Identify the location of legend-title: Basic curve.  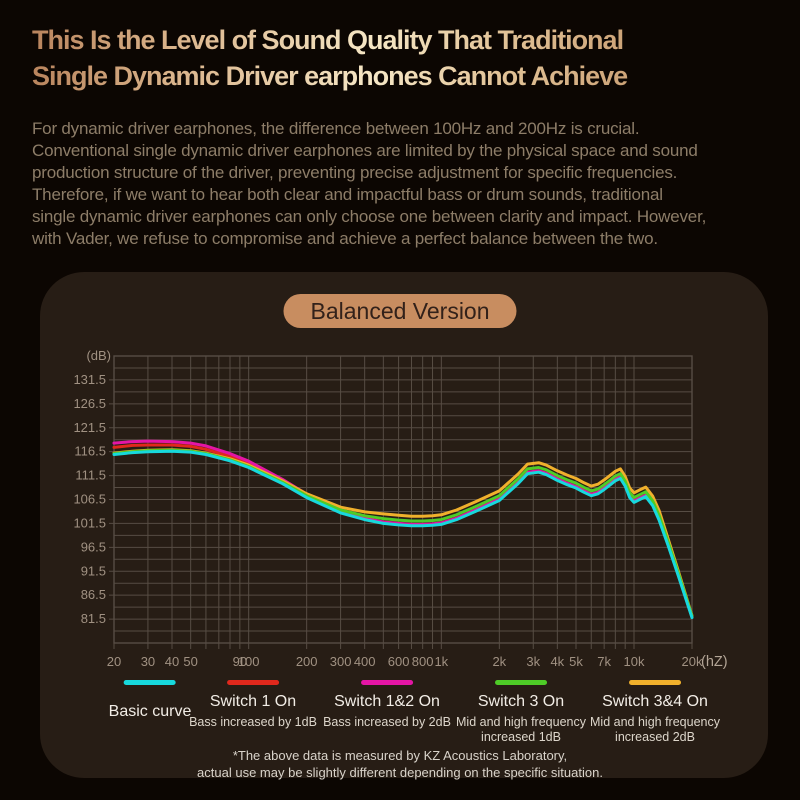
(150, 711).